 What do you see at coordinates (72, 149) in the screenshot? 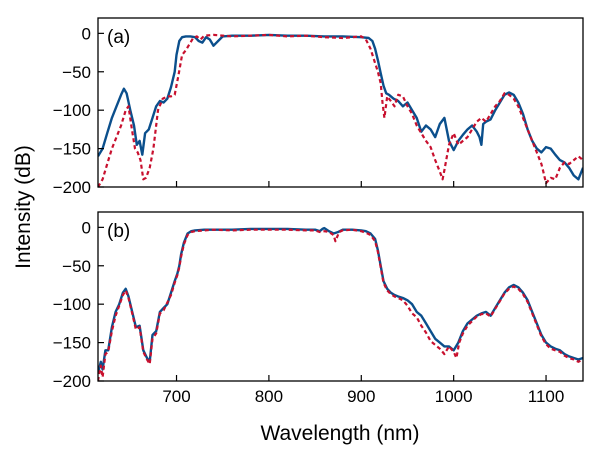
I see `panel-a-ytick-label: −150` at bounding box center [72, 149].